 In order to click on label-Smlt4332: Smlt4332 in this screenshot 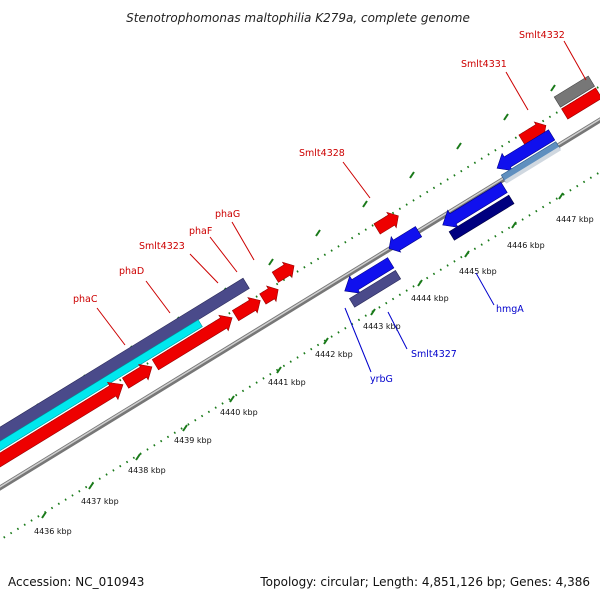, I will do `click(542, 35)`.